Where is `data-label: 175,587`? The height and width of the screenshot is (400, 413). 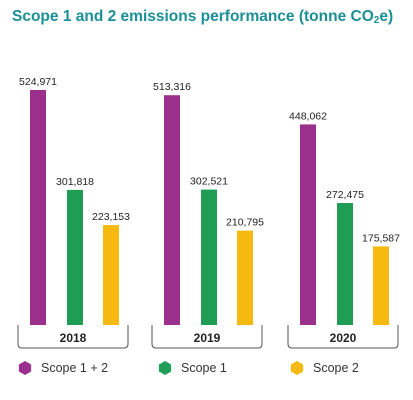 data-label: 175,587 is located at coordinates (381, 238).